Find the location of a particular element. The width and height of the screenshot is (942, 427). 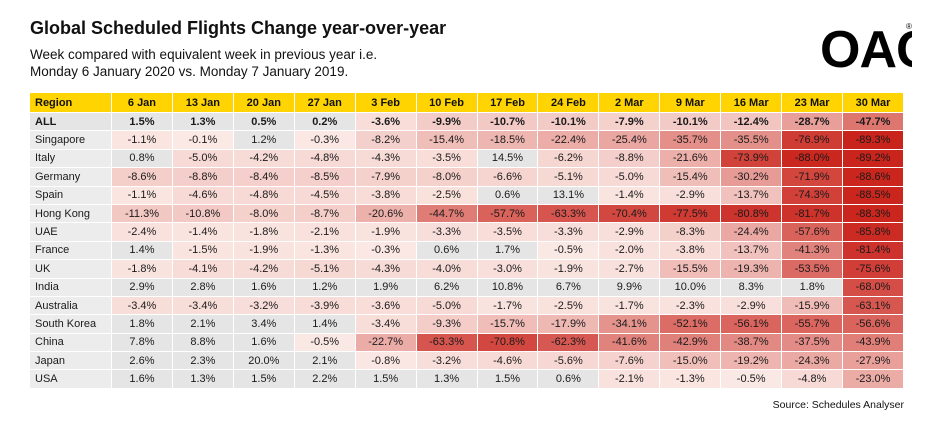

value-cell: -35.7% is located at coordinates (691, 139).